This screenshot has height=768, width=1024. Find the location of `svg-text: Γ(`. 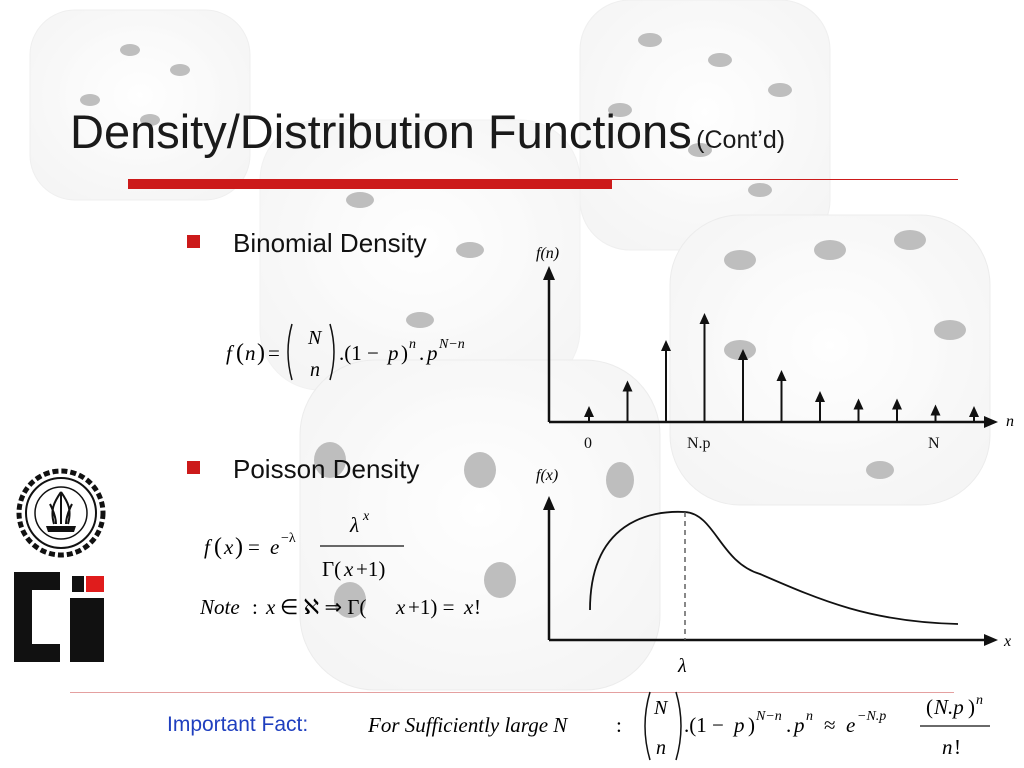

svg-text: Γ( is located at coordinates (331, 569).